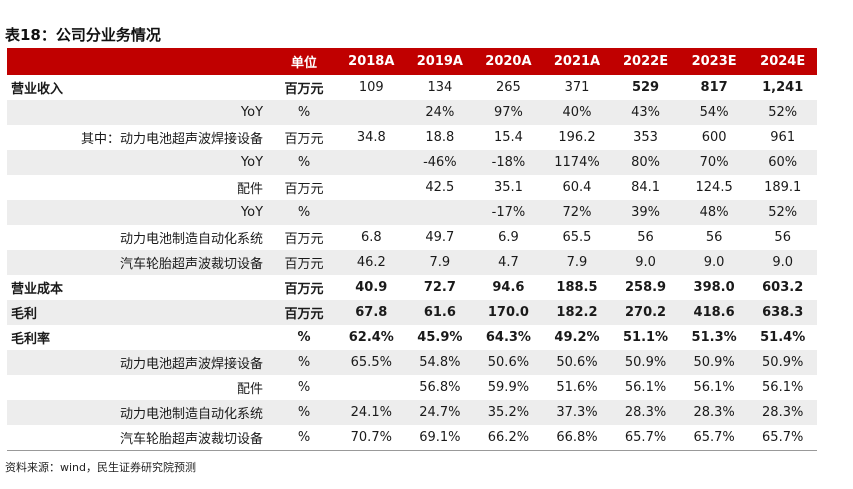  Describe the element at coordinates (508, 438) in the screenshot. I see `value-cell: 66.2%` at that location.